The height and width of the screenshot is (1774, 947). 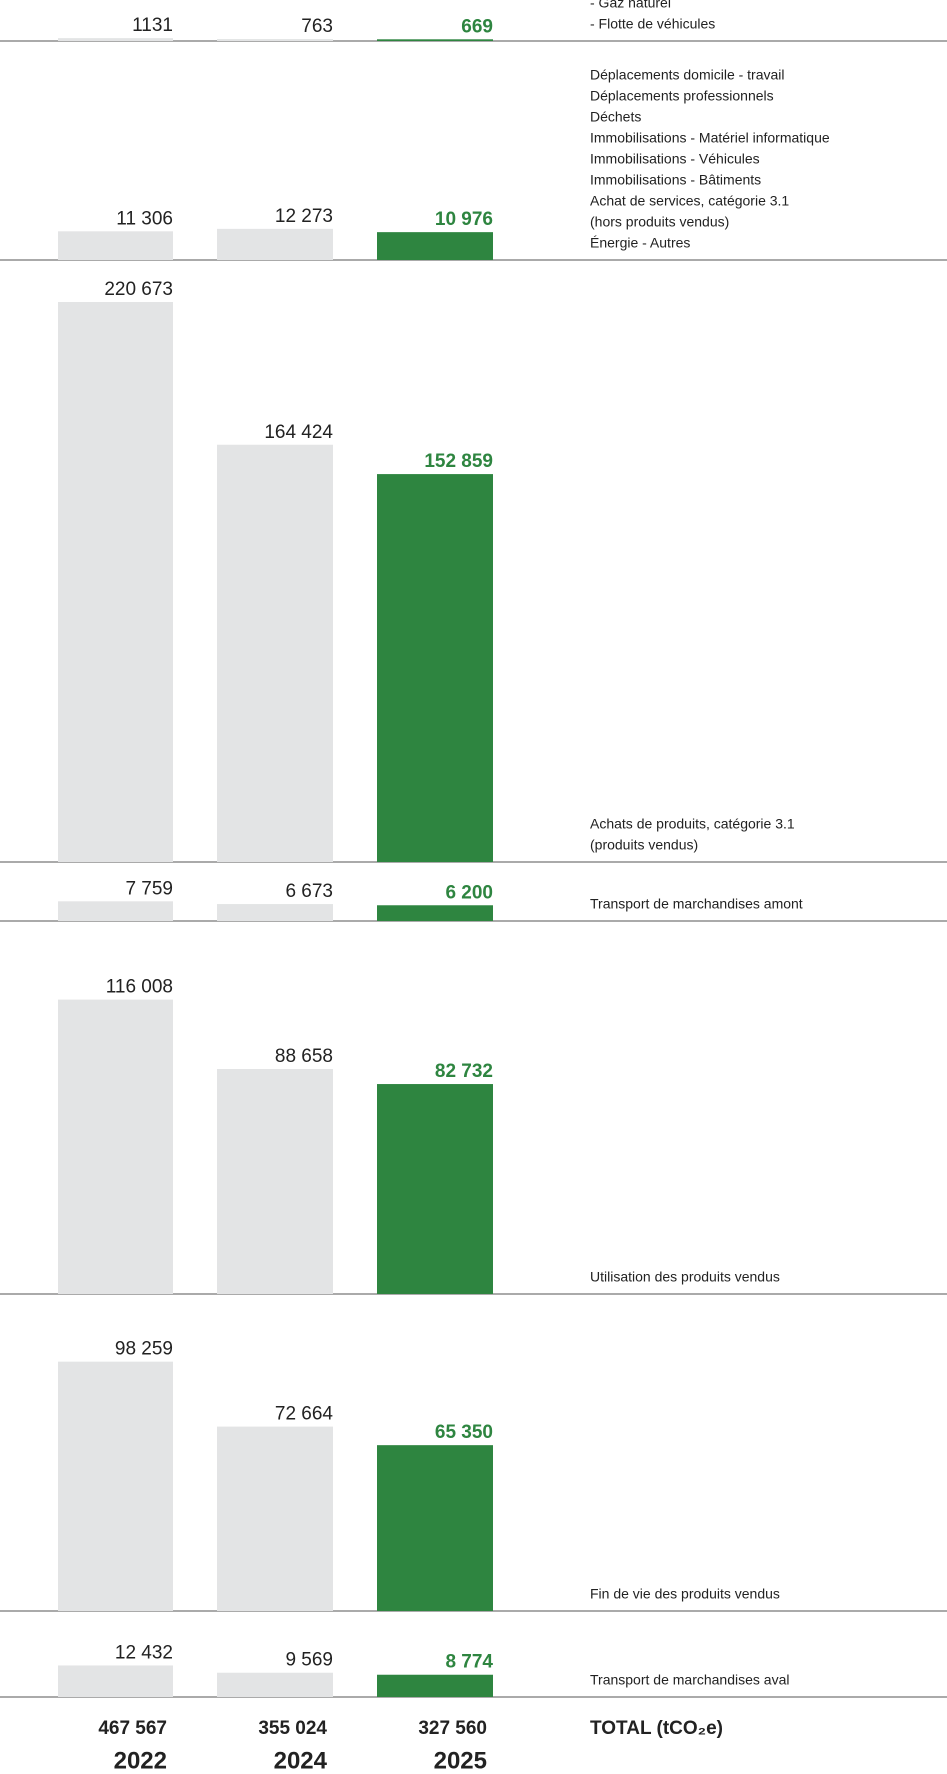 I want to click on legend-year: 2025, so click(x=460, y=1760).